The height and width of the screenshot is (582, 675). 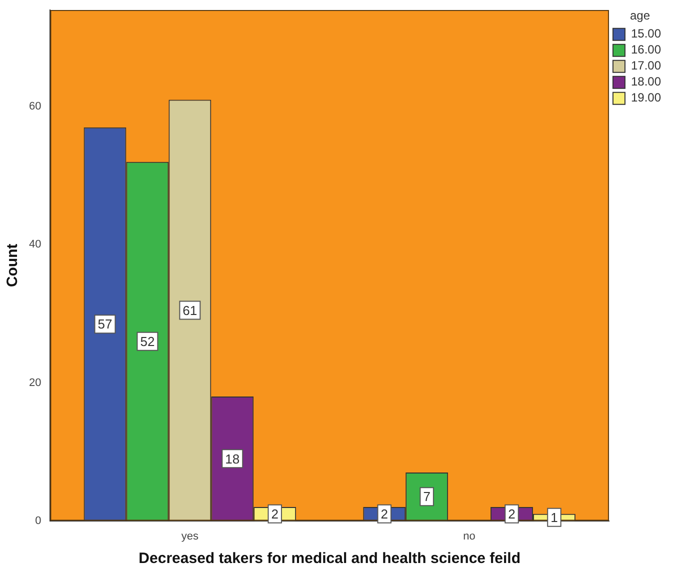 I want to click on y-axis-title: Count, so click(x=13, y=266).